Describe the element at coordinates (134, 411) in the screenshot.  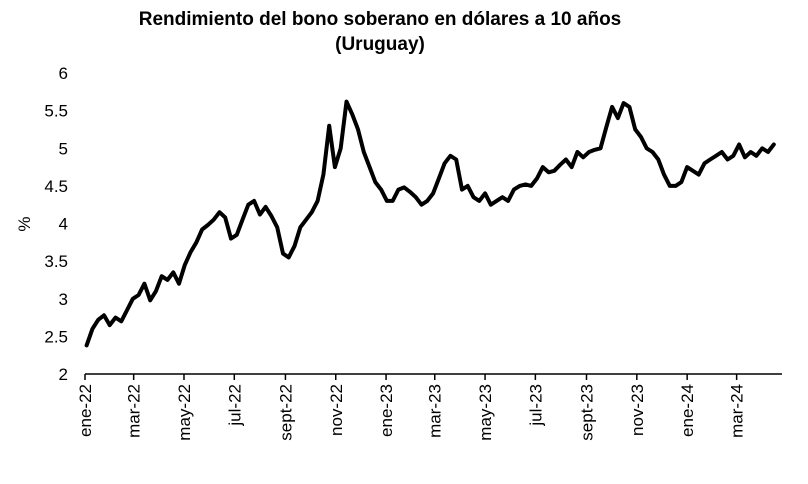
I see `x-tick-label: mar-22` at that location.